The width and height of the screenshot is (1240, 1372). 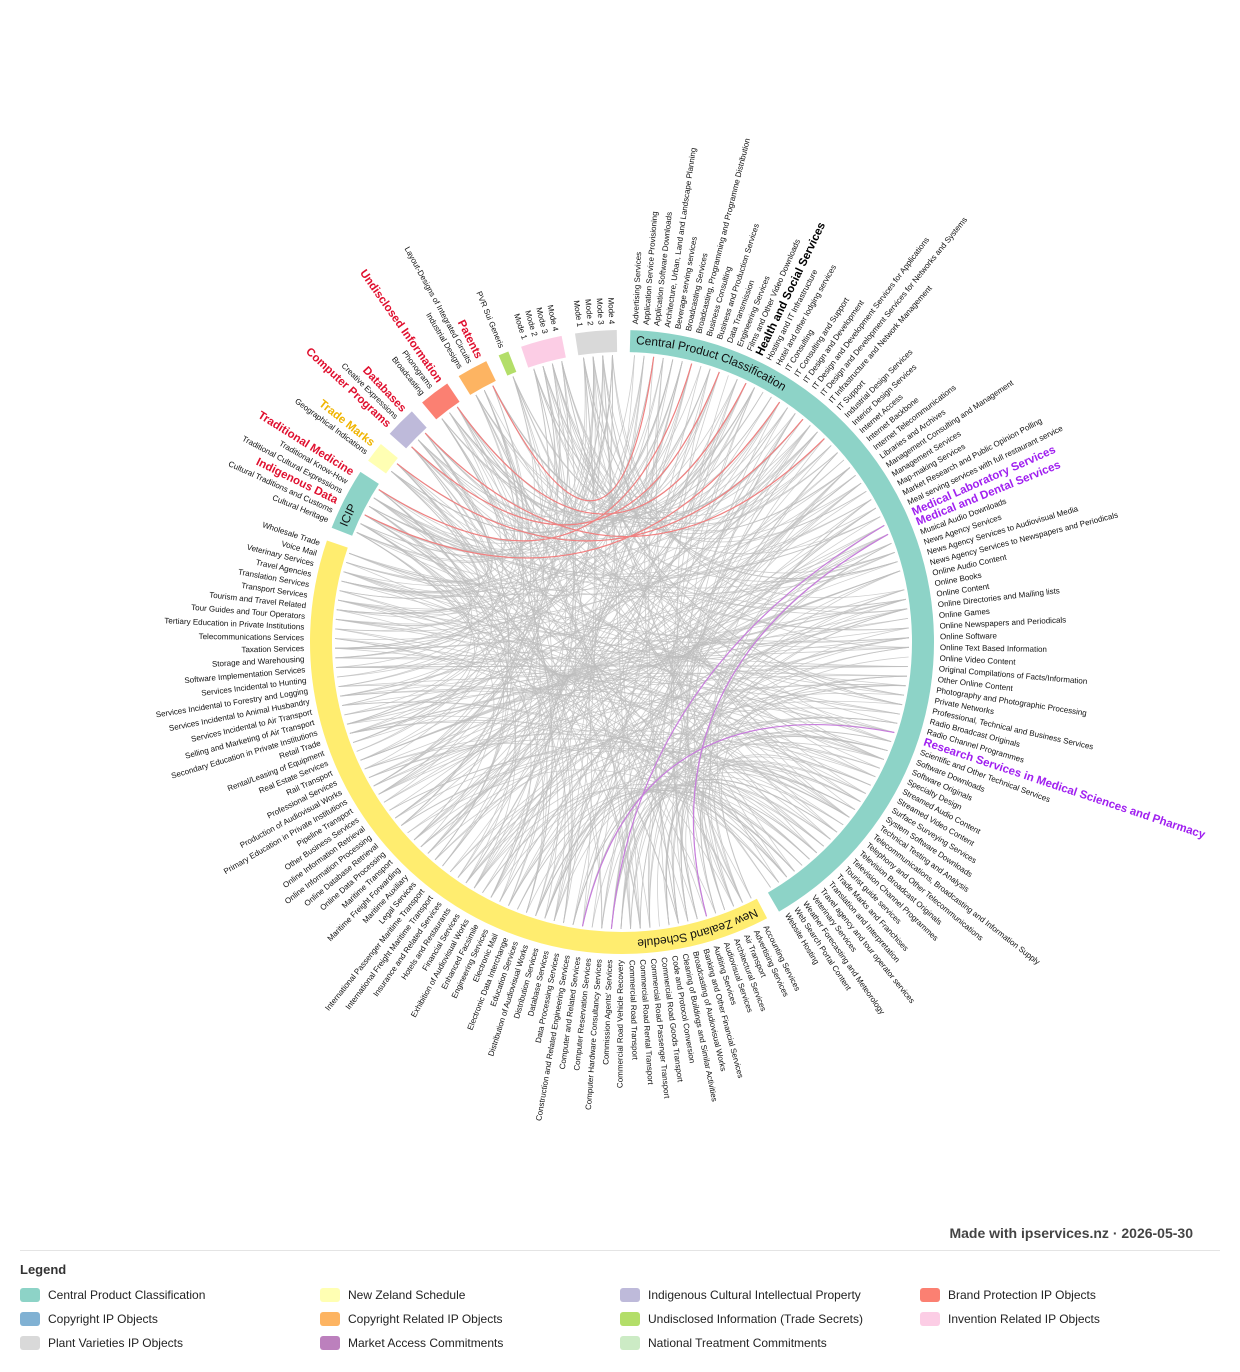 I want to click on legend-item: Brand Protection IP Objects, so click(x=1008, y=1295).